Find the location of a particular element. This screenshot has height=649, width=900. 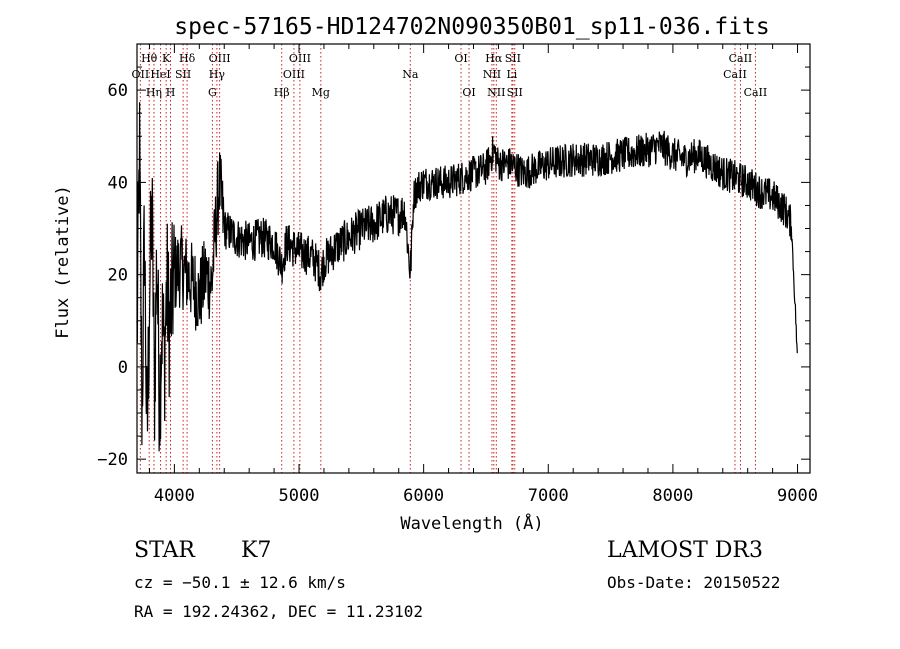

y-tick-label: 20 is located at coordinates (118, 276).